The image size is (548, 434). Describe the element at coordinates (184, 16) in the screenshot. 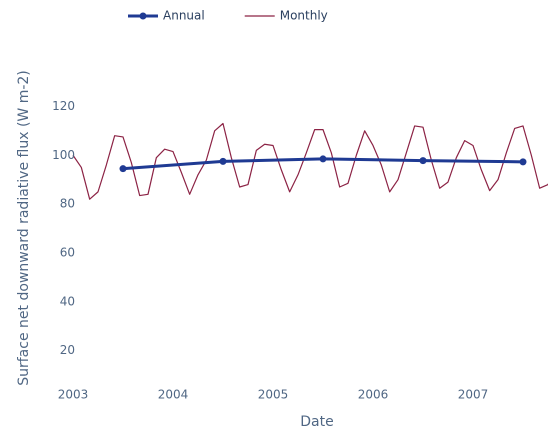

I see `legend-label: Annual` at that location.